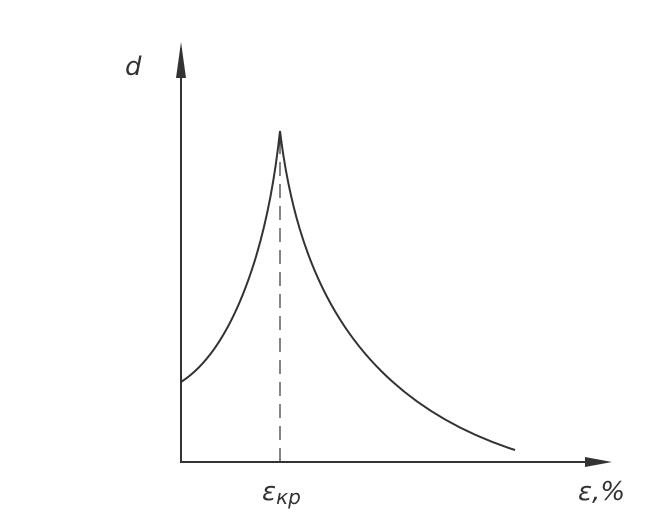  What do you see at coordinates (269, 492) in the screenshot?
I see `critical-symbol: ε` at bounding box center [269, 492].